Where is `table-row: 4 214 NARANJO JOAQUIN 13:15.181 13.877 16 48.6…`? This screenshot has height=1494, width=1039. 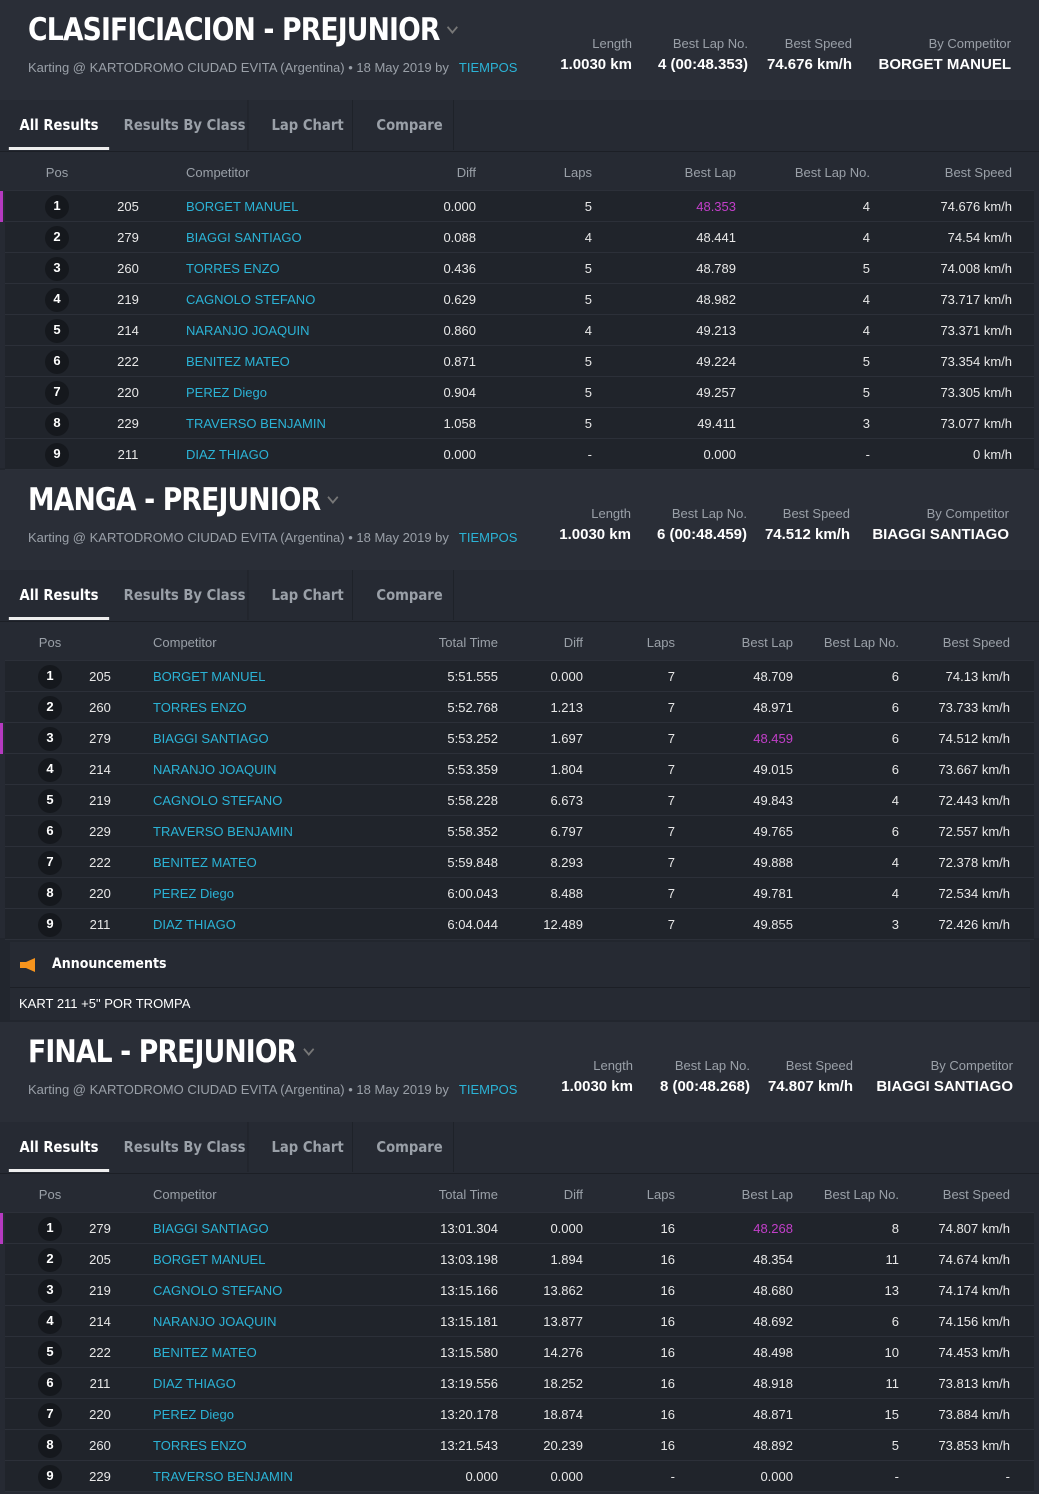 table-row: 4 214 NARANJO JOAQUIN 13:15.181 13.877 16 48.6… is located at coordinates (519, 1321).